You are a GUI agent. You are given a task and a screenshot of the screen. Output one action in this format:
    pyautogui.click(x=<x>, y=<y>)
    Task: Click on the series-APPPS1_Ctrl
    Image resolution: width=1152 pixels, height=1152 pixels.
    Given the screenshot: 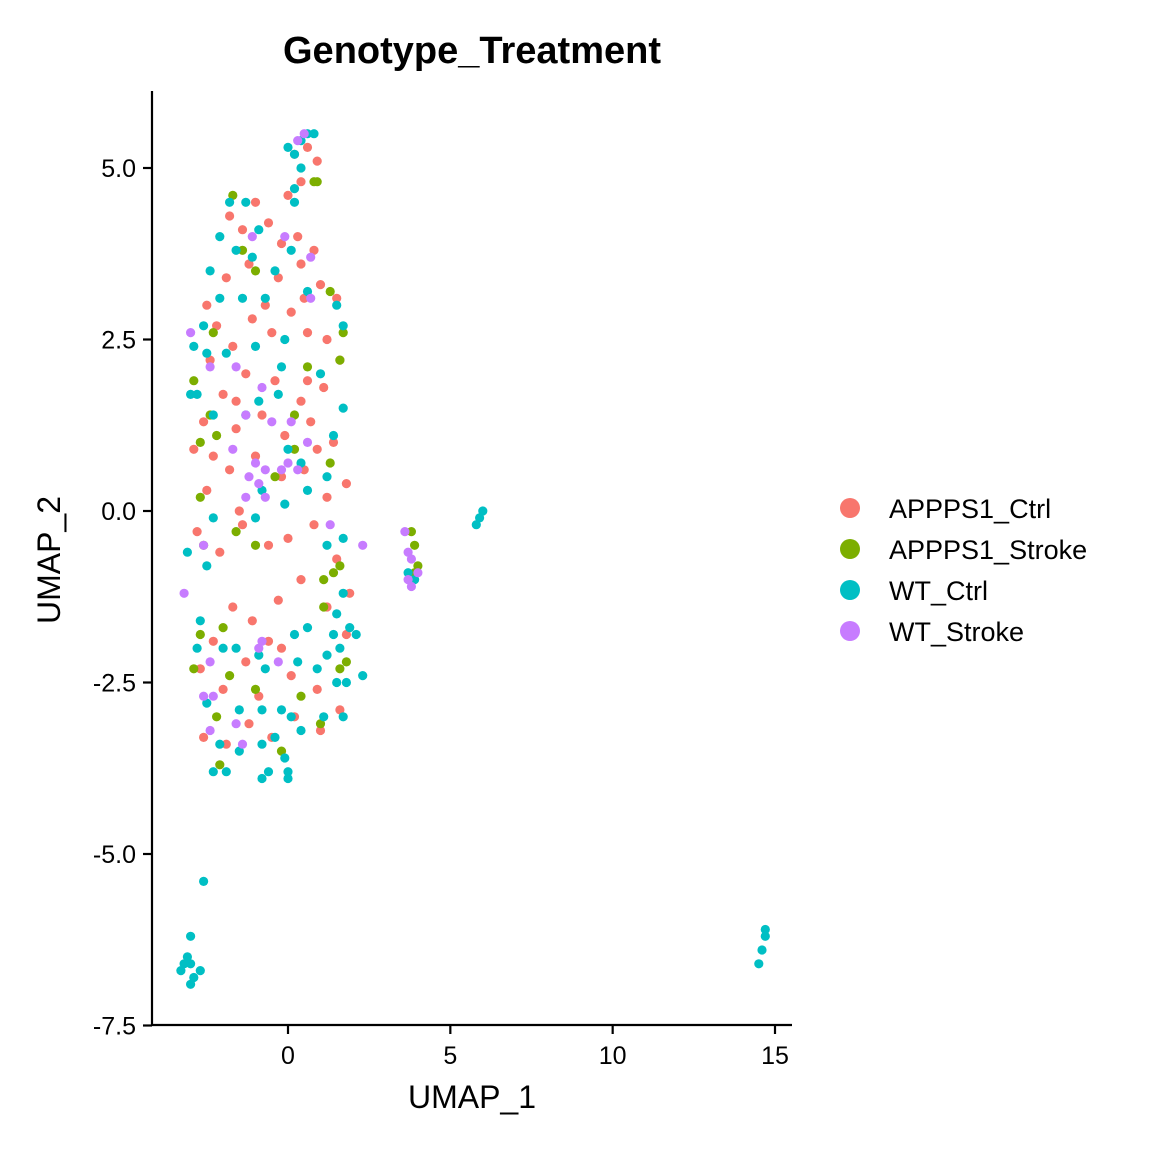 What is the action you would take?
    pyautogui.click(x=272, y=445)
    